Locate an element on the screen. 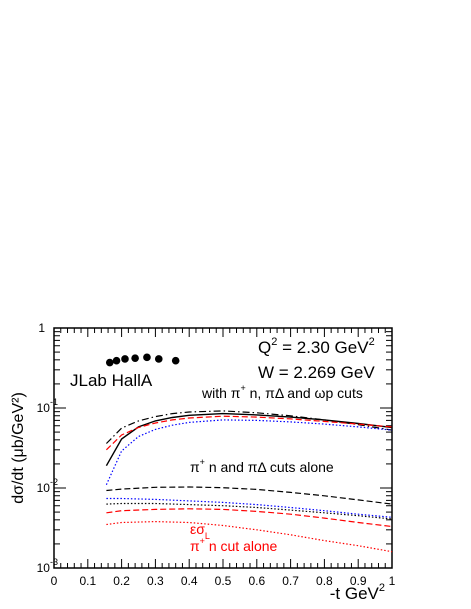 The width and height of the screenshot is (471, 609). x-tick-label: 0.3 is located at coordinates (155, 581).